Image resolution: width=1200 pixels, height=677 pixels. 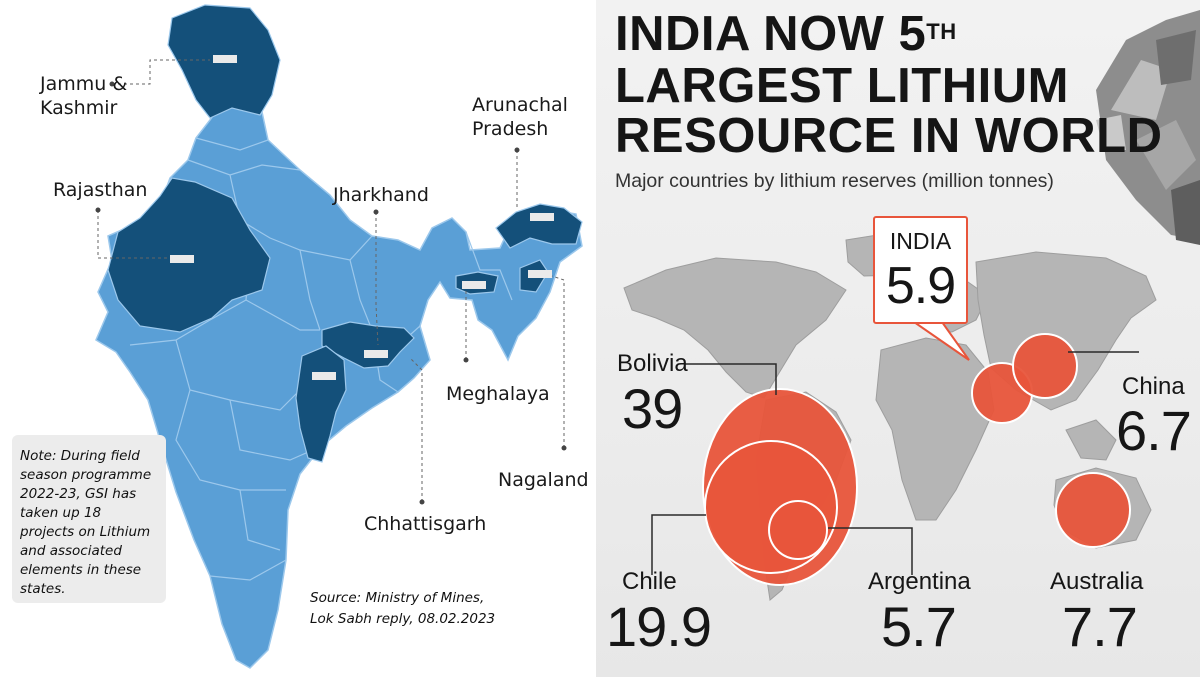 What do you see at coordinates (1148, 127) in the screenshot?
I see `lithium-rocks-image` at bounding box center [1148, 127].